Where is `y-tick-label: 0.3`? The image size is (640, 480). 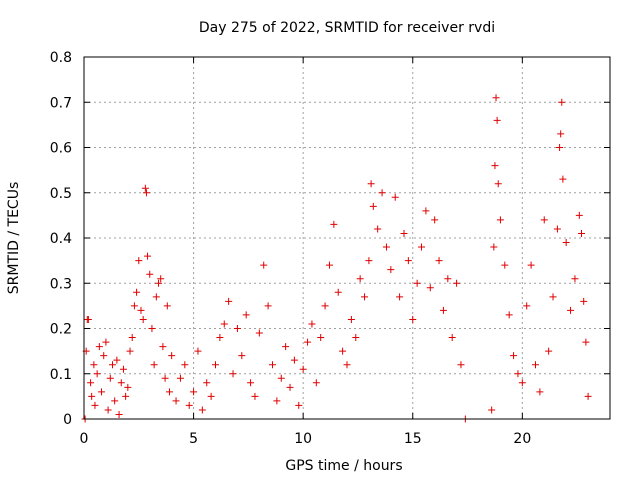 y-tick-label: 0.3 is located at coordinates (61, 284).